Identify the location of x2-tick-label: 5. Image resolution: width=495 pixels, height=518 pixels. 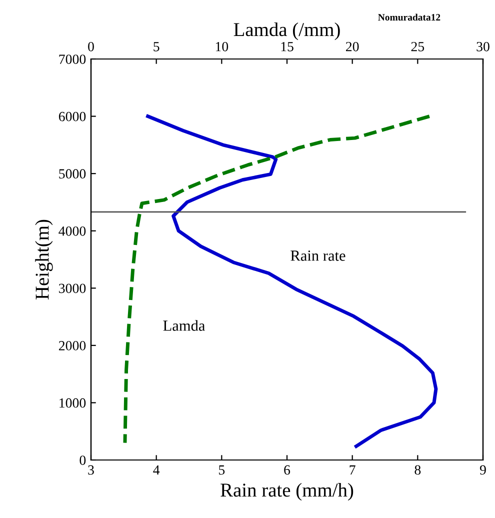
(157, 47).